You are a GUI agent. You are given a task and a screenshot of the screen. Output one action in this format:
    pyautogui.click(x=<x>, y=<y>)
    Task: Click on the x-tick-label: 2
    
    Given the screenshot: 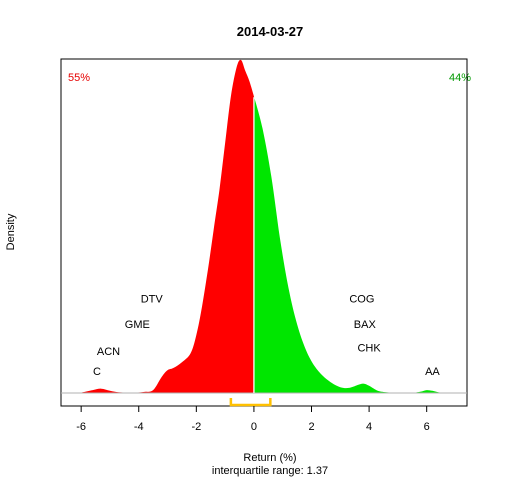 What is the action you would take?
    pyautogui.click(x=311, y=427)
    